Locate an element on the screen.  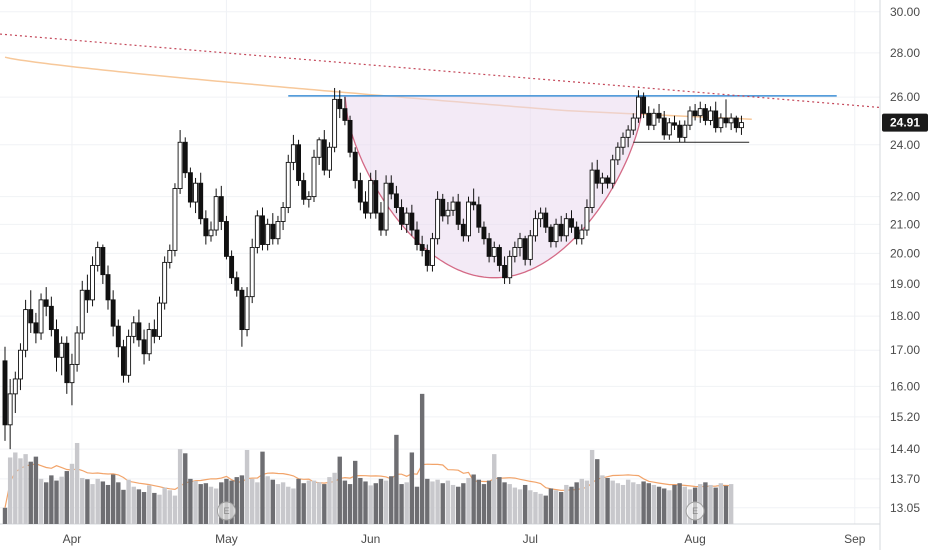
x-tick-label: Sep is located at coordinates (855, 539).